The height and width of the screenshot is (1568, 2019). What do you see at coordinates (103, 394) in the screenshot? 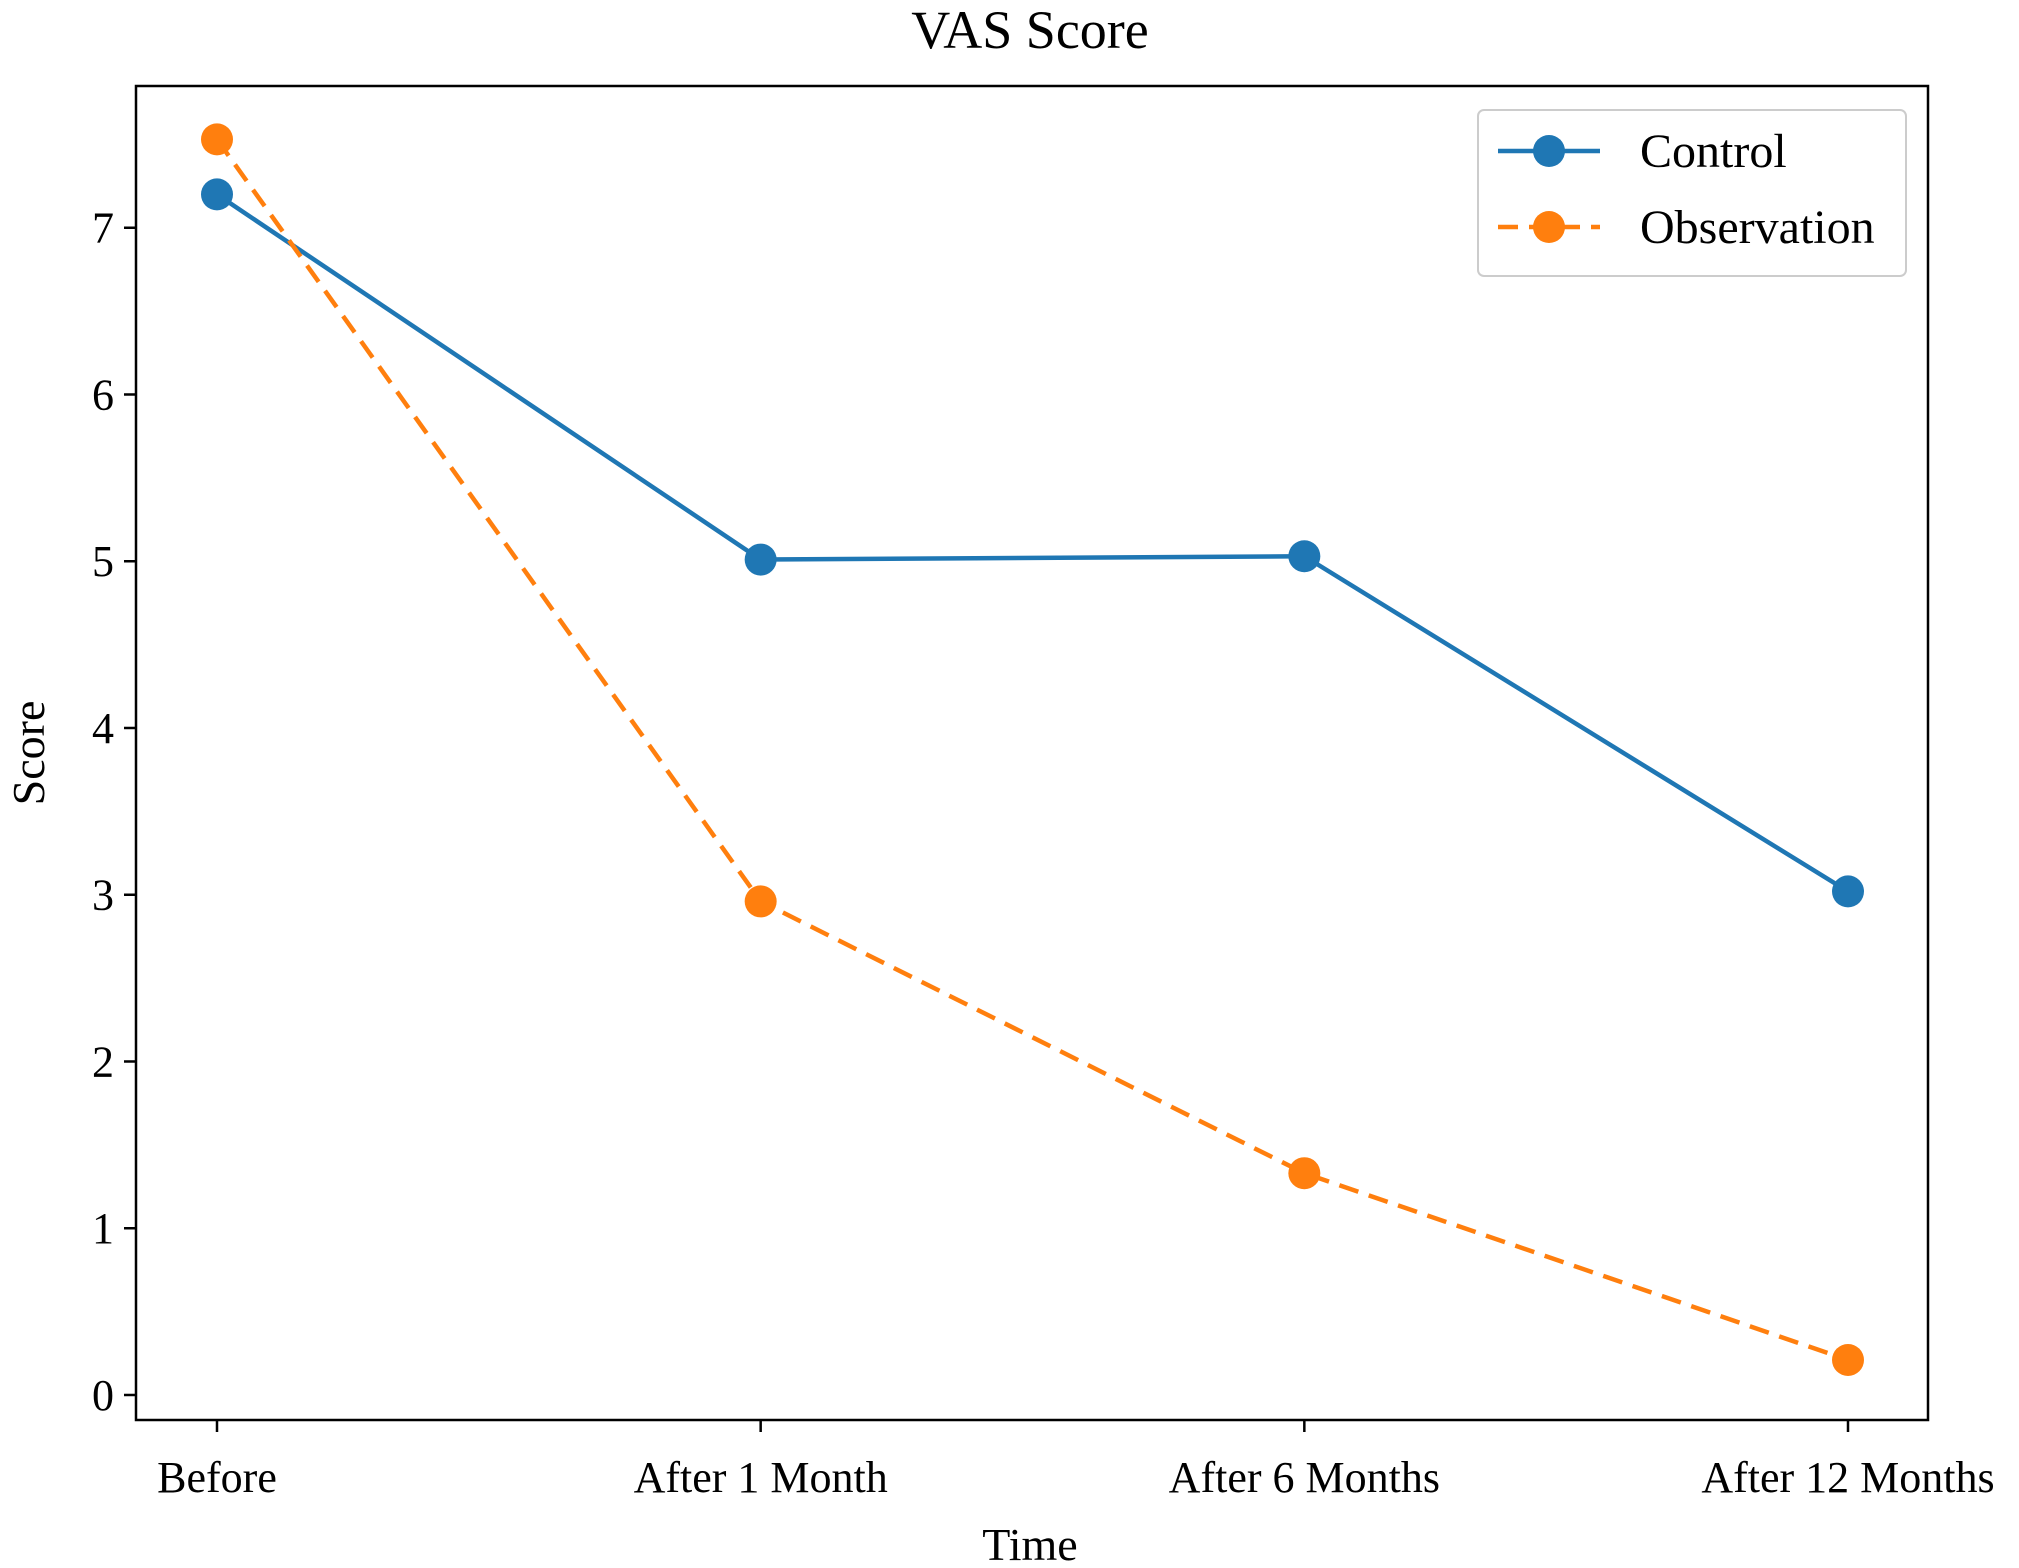
I see `y-tick-label: 6` at bounding box center [103, 394].